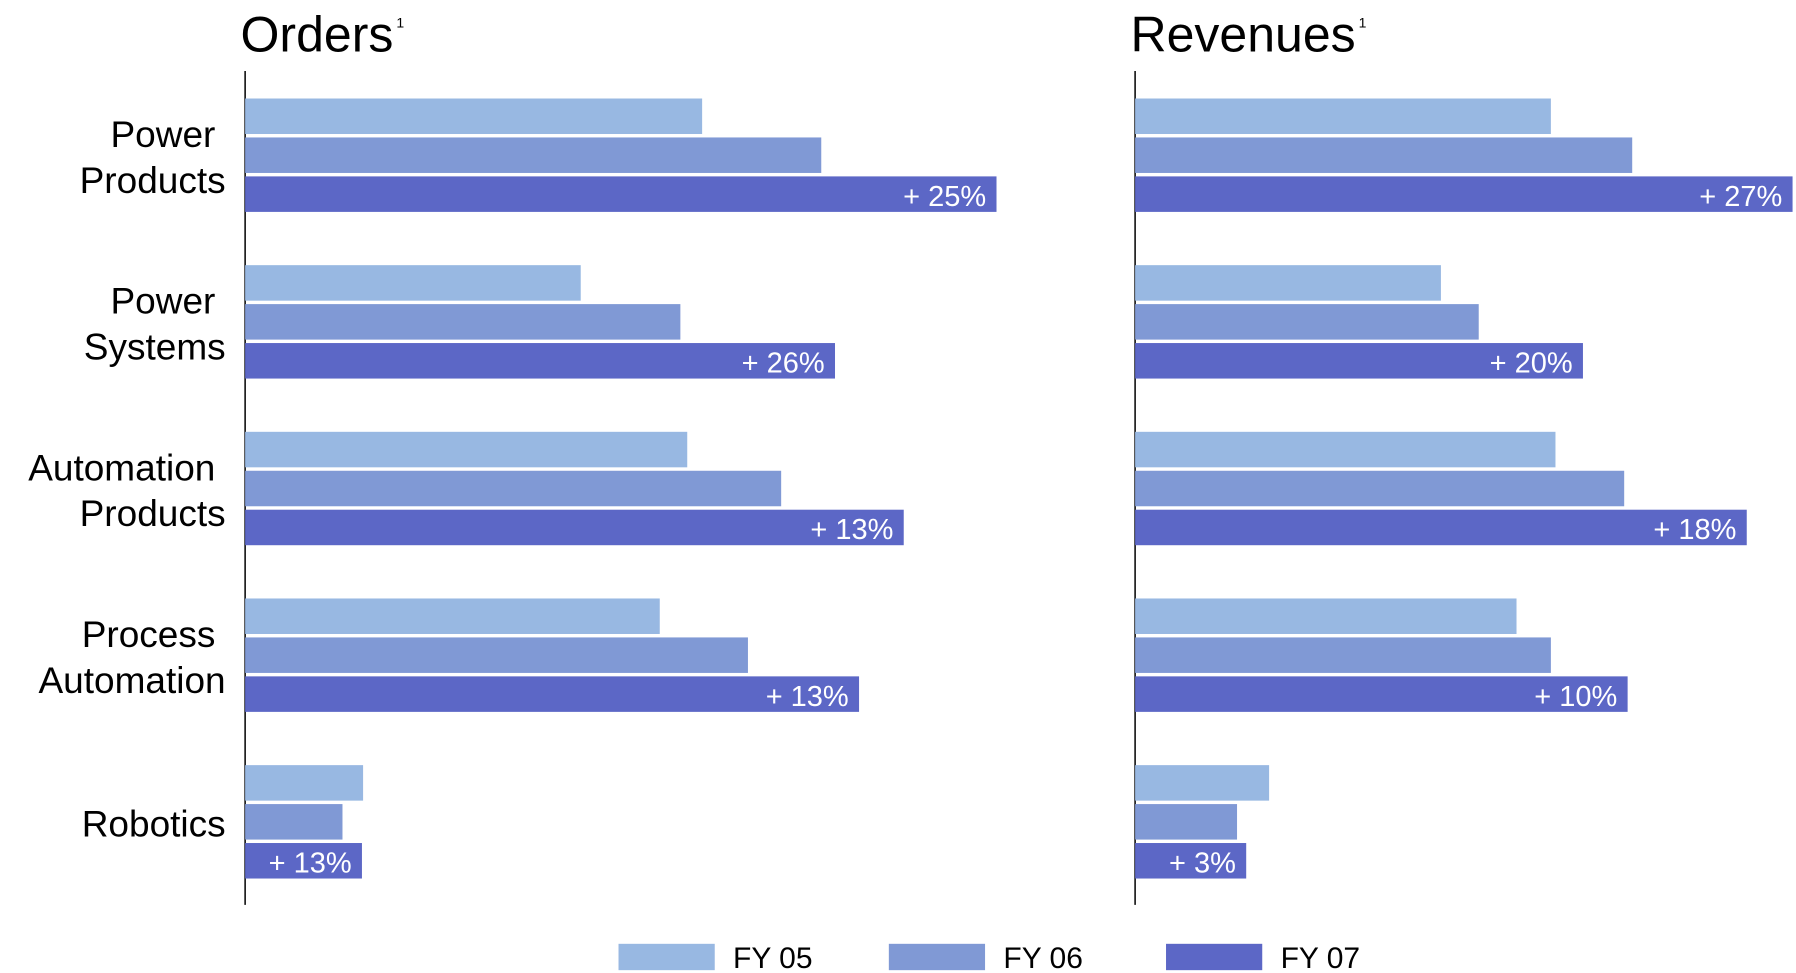  Describe the element at coordinates (944, 197) in the screenshot. I see `growth-label: + 25%` at that location.